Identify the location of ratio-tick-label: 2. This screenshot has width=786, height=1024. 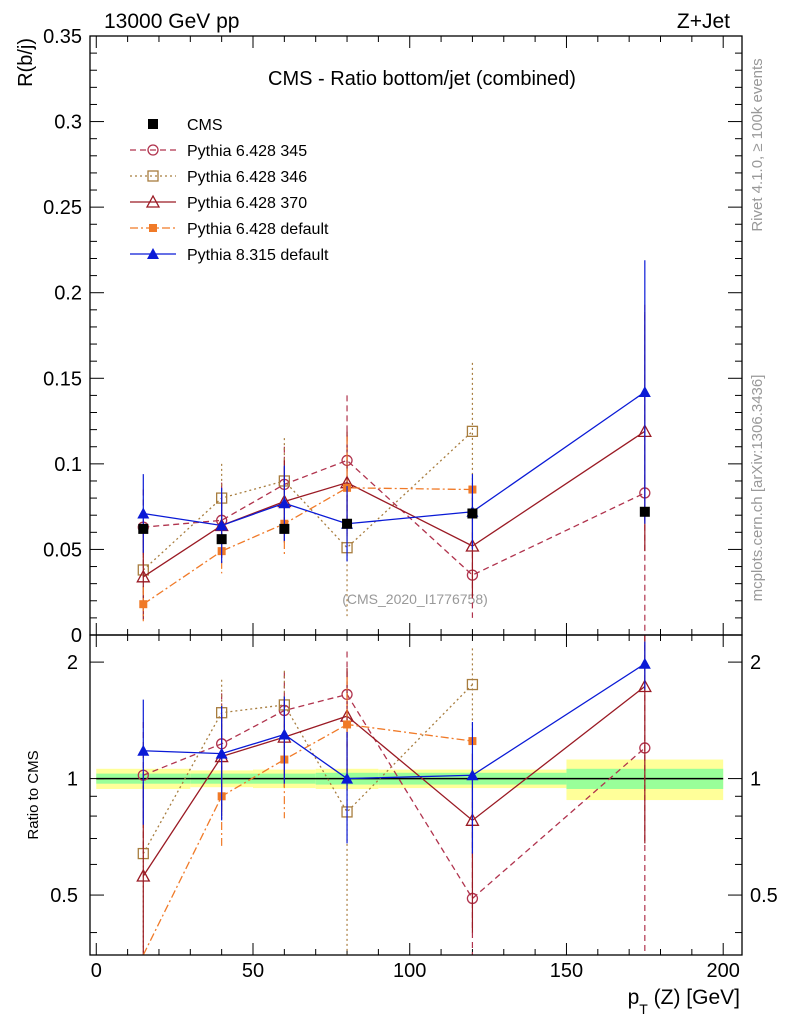
(72, 663).